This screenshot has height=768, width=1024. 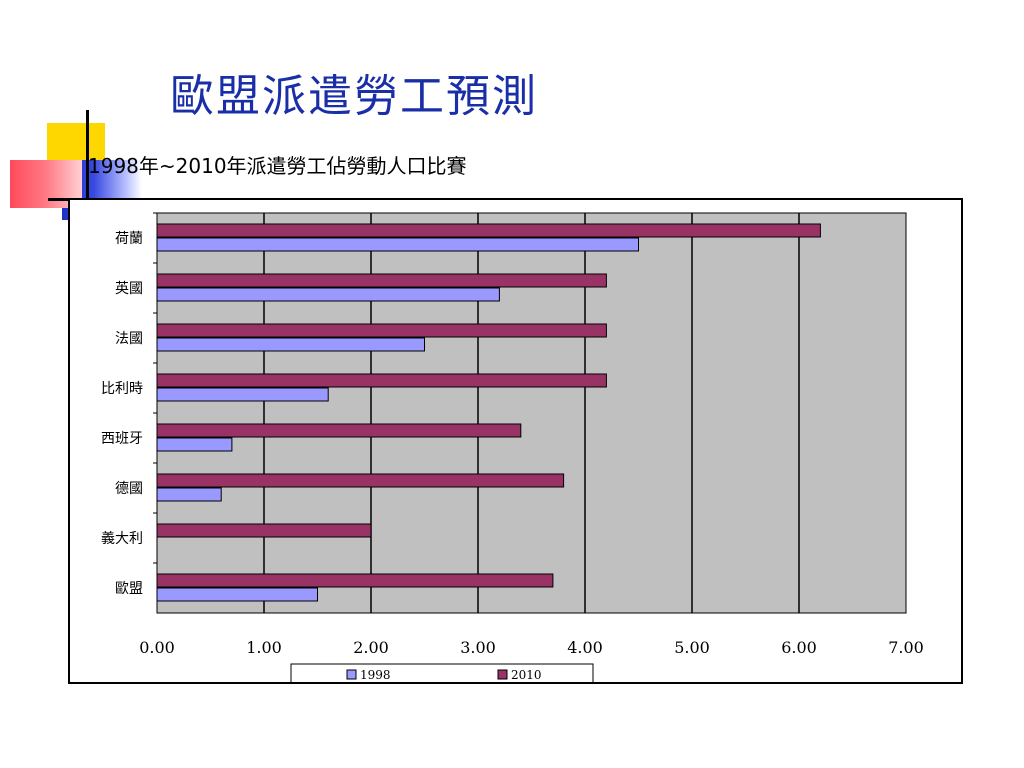 What do you see at coordinates (526, 675) in the screenshot?
I see `legend-label: 2010` at bounding box center [526, 675].